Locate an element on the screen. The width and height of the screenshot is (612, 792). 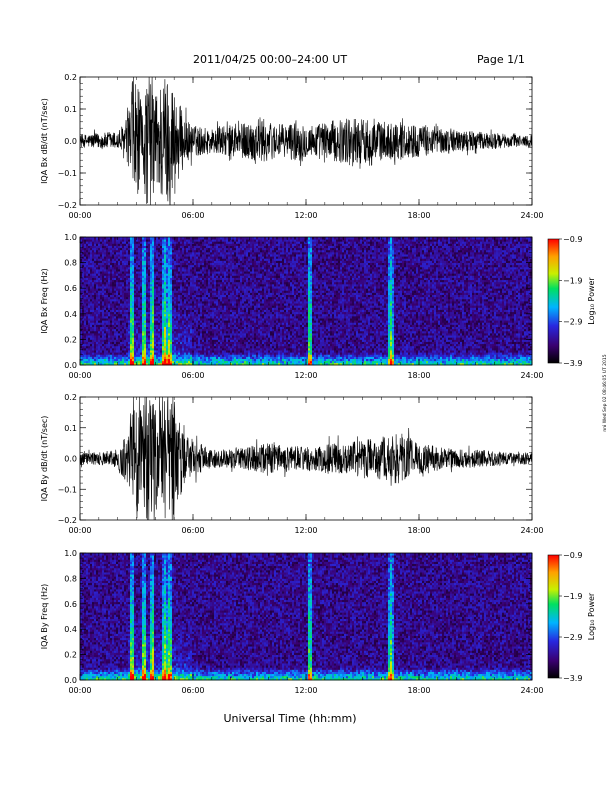
x-tick-label-2-2: 12:00 is located at coordinates (305, 530).